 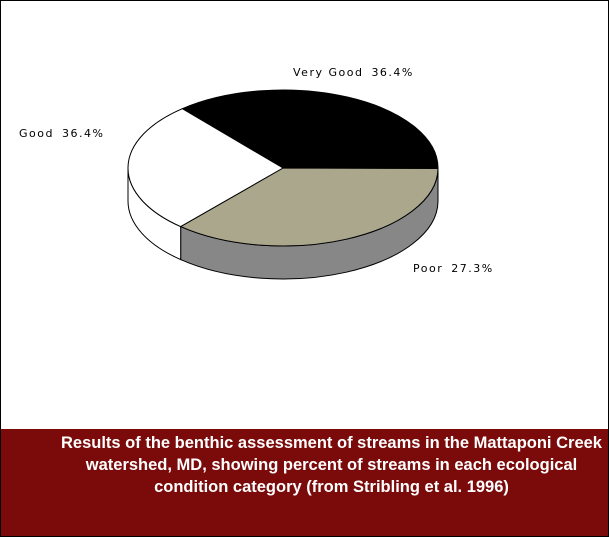 I want to click on slice-label: Good 36.4%, so click(x=61, y=133).